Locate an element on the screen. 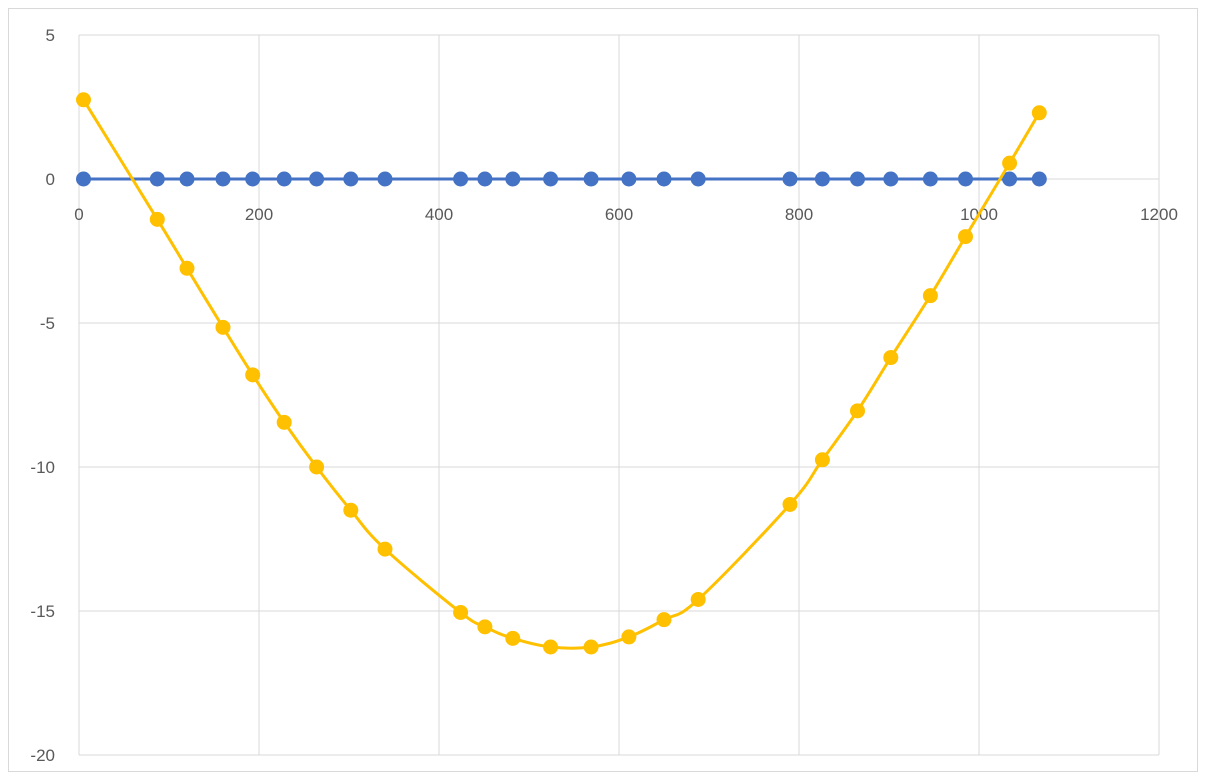 Image resolution: width=1207 pixels, height=781 pixels. y-tick-label: -10 is located at coordinates (42, 467).